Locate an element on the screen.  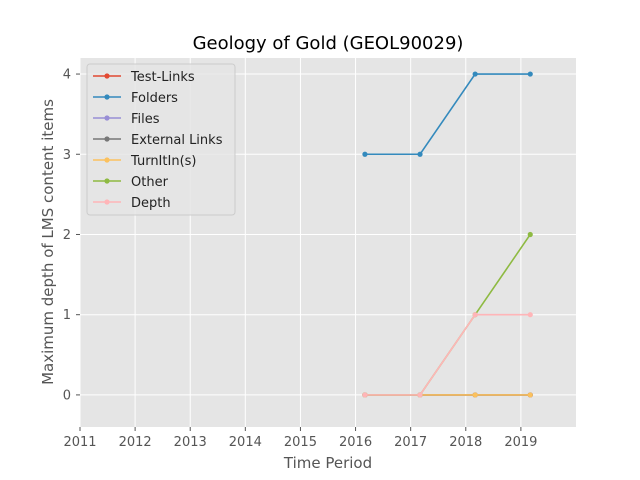
x-axis-ticks: 2011 2012 2013 2014 2015 2016 2017 2018 2019 is located at coordinates (300, 438).